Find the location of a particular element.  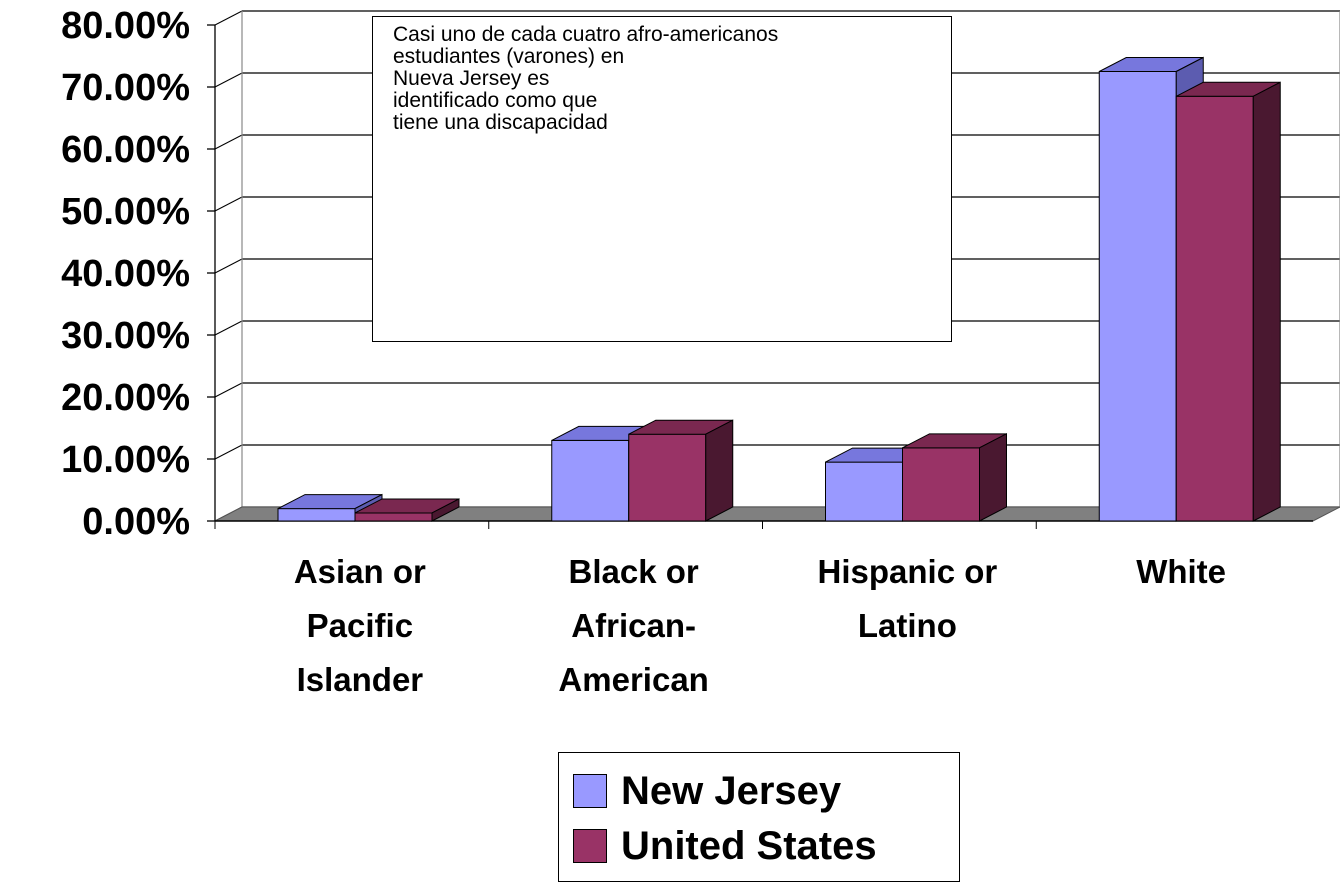

y-tick-label: 50.00% is located at coordinates (125, 212).